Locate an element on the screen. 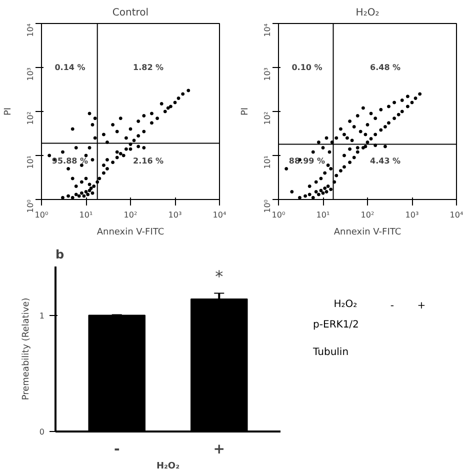 The image size is (474, 474). annotation: 1.82 % is located at coordinates (148, 67).